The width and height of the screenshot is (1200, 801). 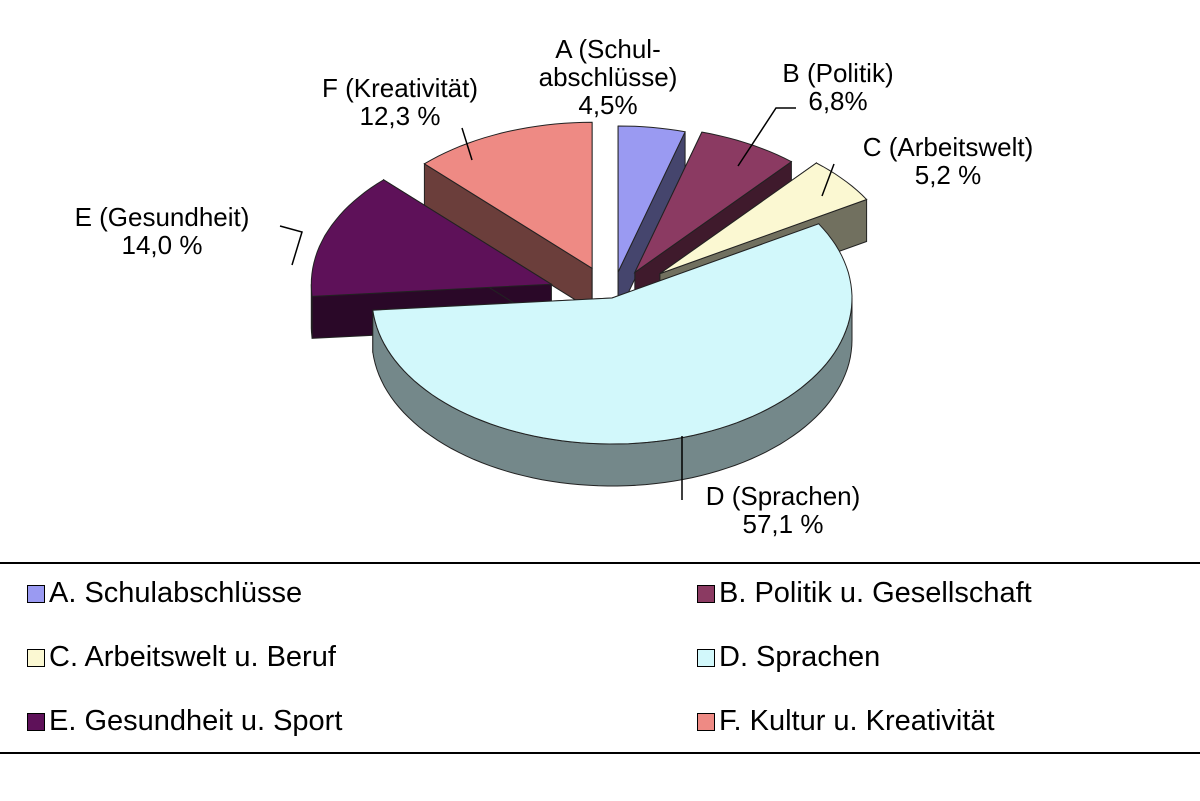 What do you see at coordinates (612, 334) in the screenshot?
I see `pie-slice-d-top` at bounding box center [612, 334].